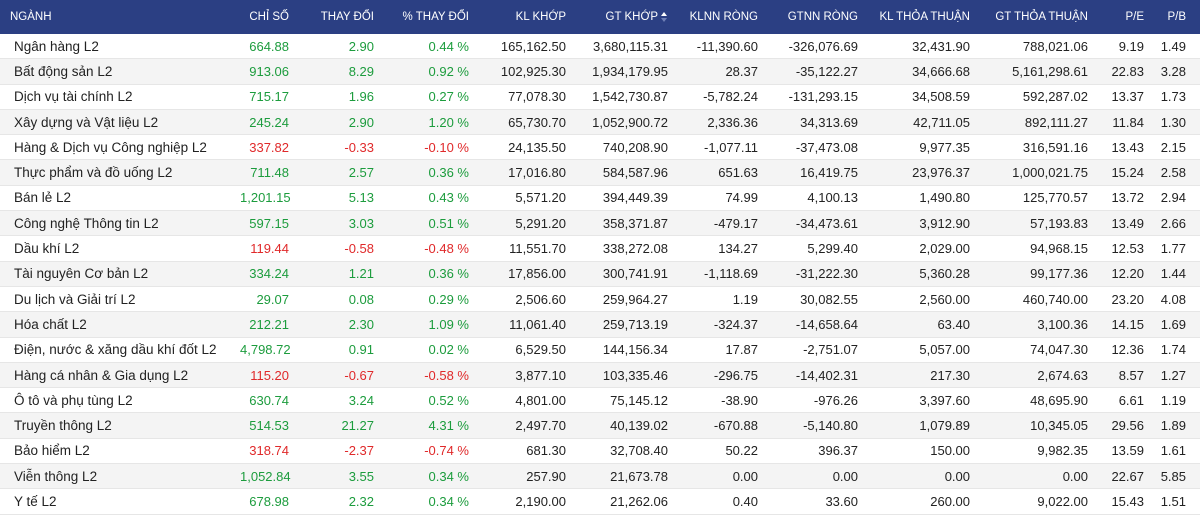 The height and width of the screenshot is (515, 1200). Describe the element at coordinates (816, 97) in the screenshot. I see `cell-foreign-net-value: -131,293.15` at that location.